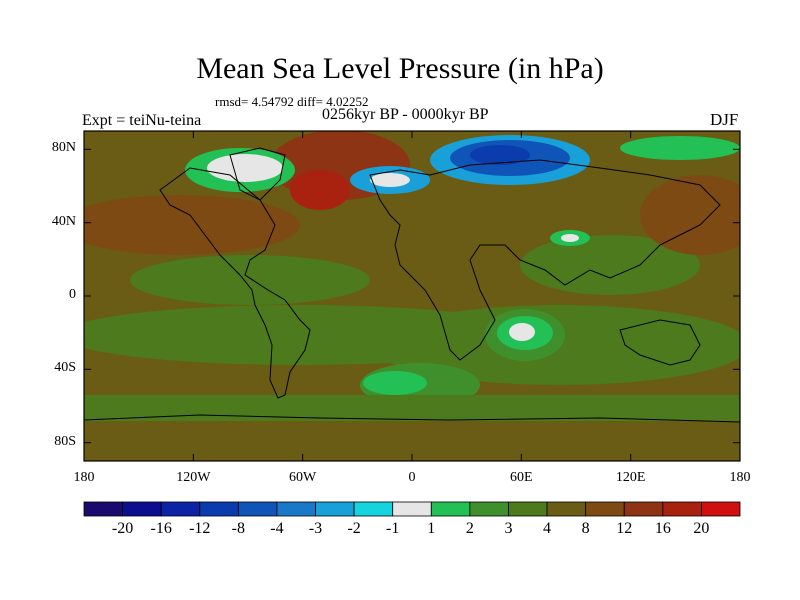 The width and height of the screenshot is (800, 600). I want to click on colorbar-tick-label: 16, so click(662, 528).